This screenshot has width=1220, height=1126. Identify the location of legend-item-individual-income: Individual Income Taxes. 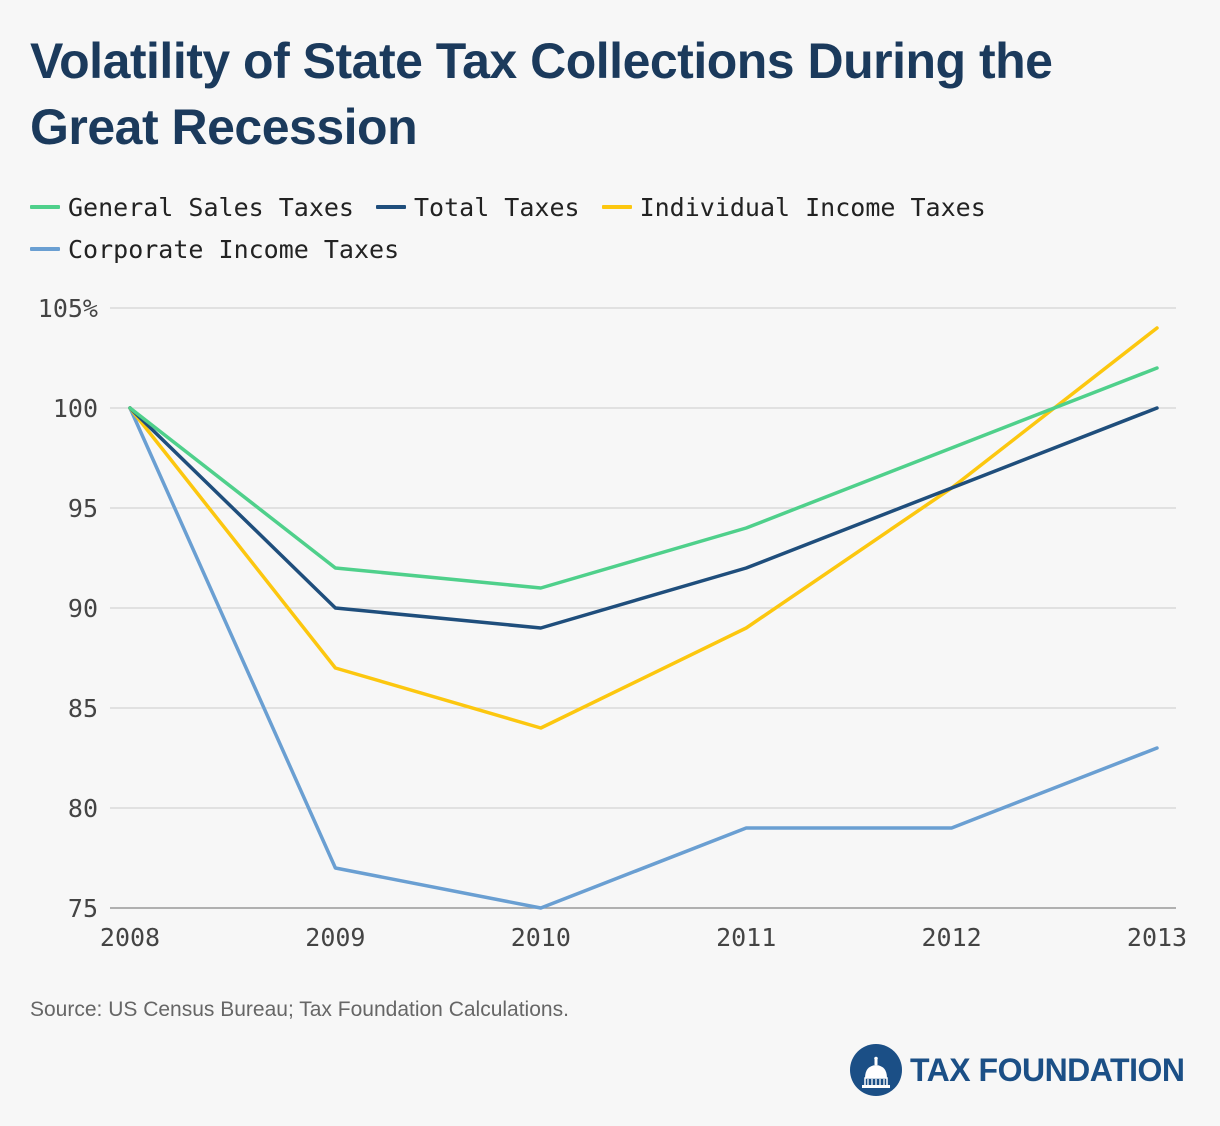
(793, 207).